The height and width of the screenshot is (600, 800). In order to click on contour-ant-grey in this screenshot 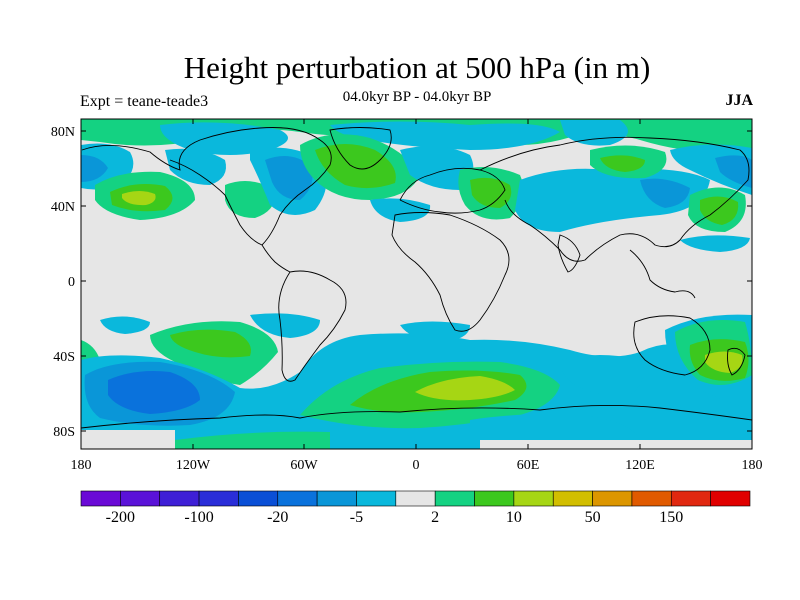, I will do `click(616, 444)`.